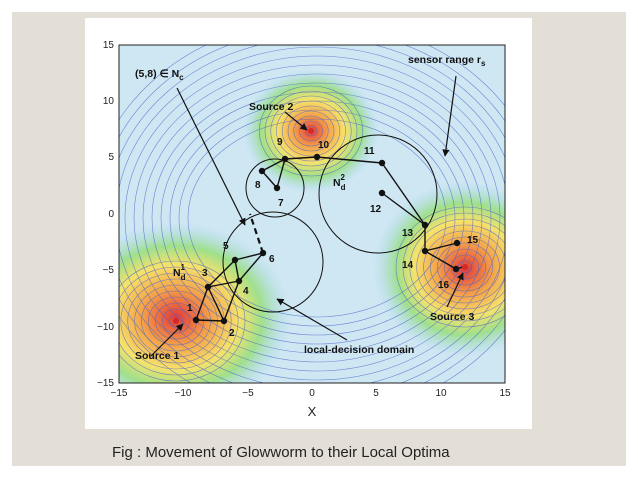  I want to click on x-tick: 15, so click(505, 393).